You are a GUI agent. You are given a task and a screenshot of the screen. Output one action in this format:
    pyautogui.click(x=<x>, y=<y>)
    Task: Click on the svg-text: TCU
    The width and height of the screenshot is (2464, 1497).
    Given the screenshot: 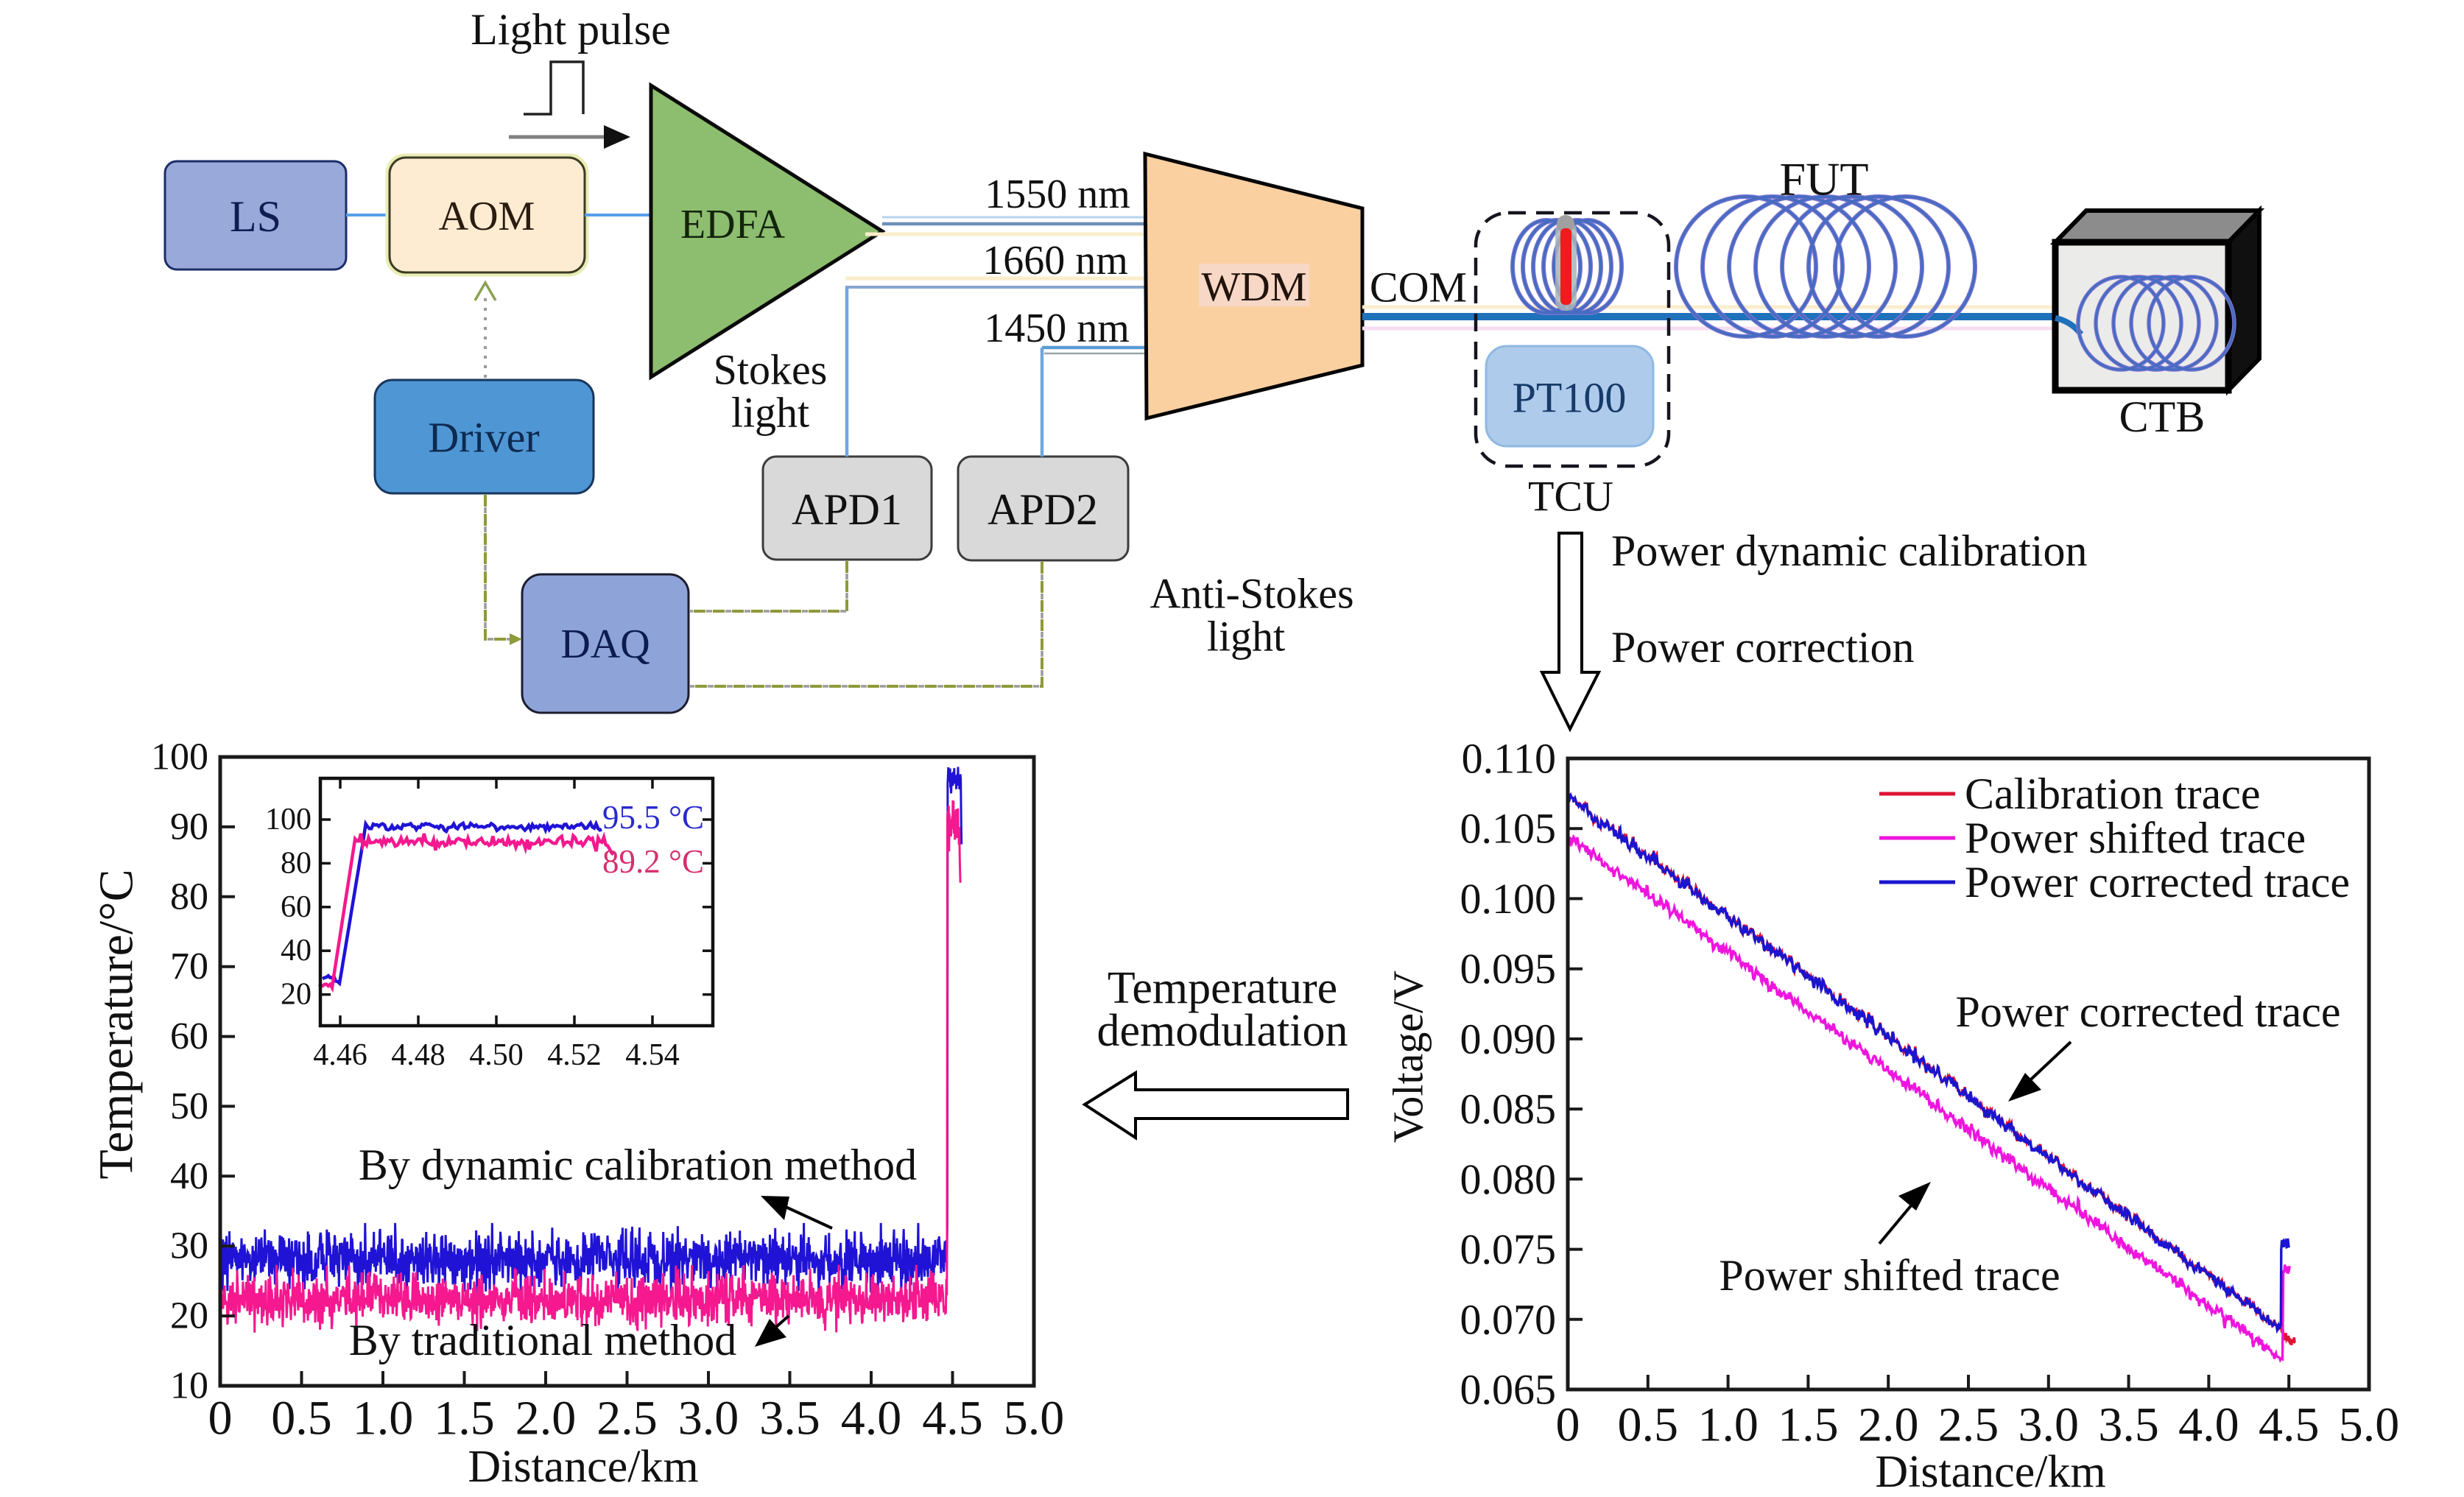 What is the action you would take?
    pyautogui.click(x=1570, y=497)
    